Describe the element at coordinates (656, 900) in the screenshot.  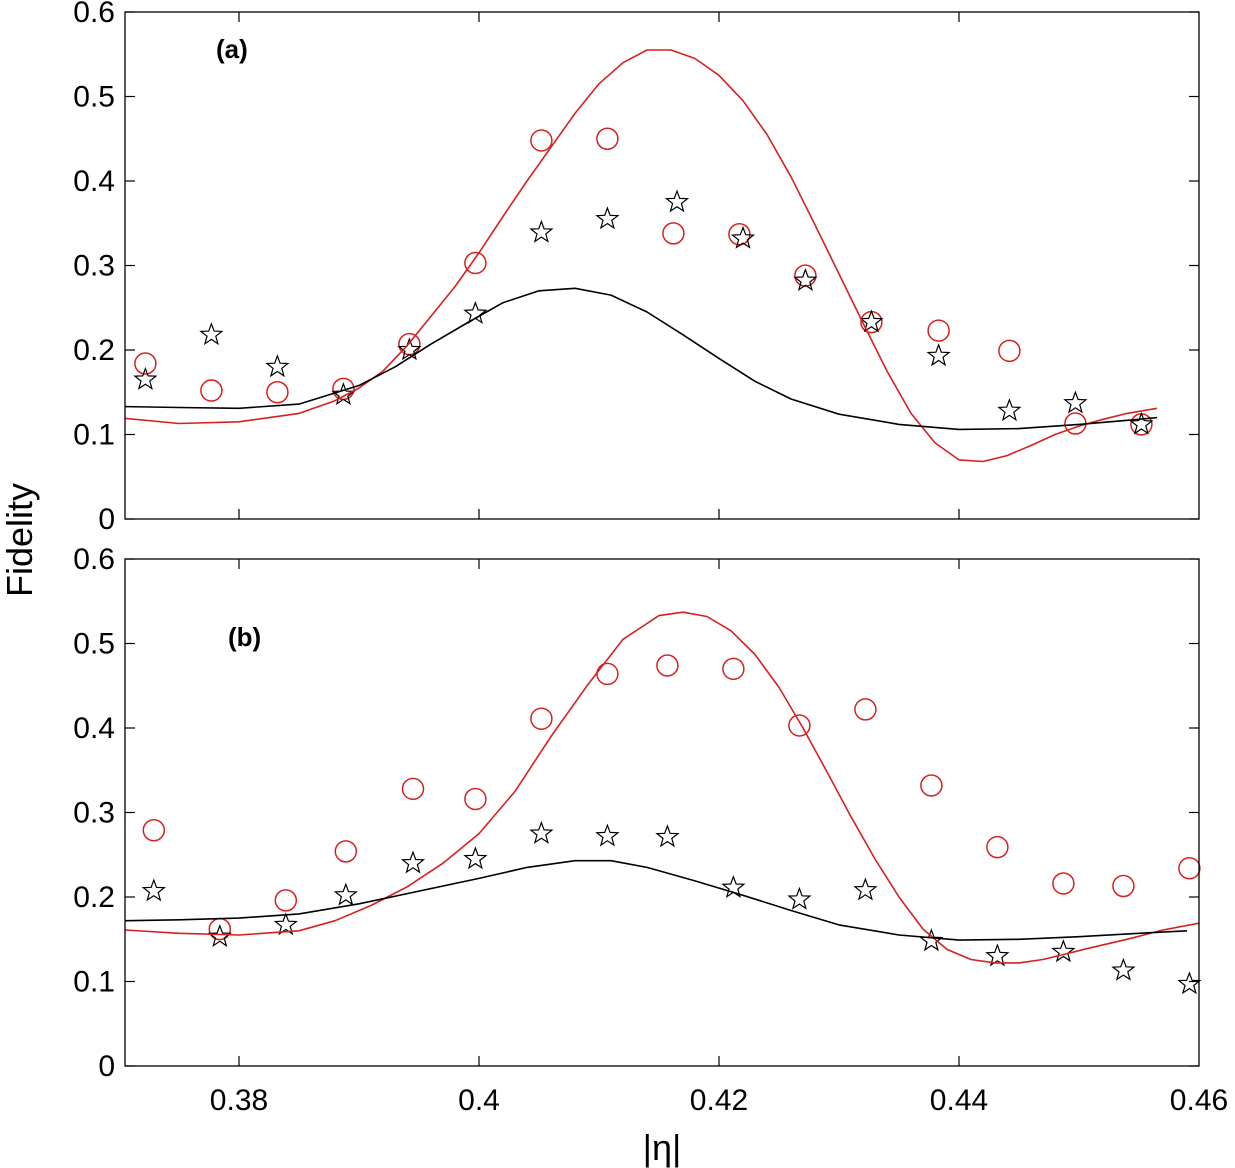
I see `panel-b-black-curve` at that location.